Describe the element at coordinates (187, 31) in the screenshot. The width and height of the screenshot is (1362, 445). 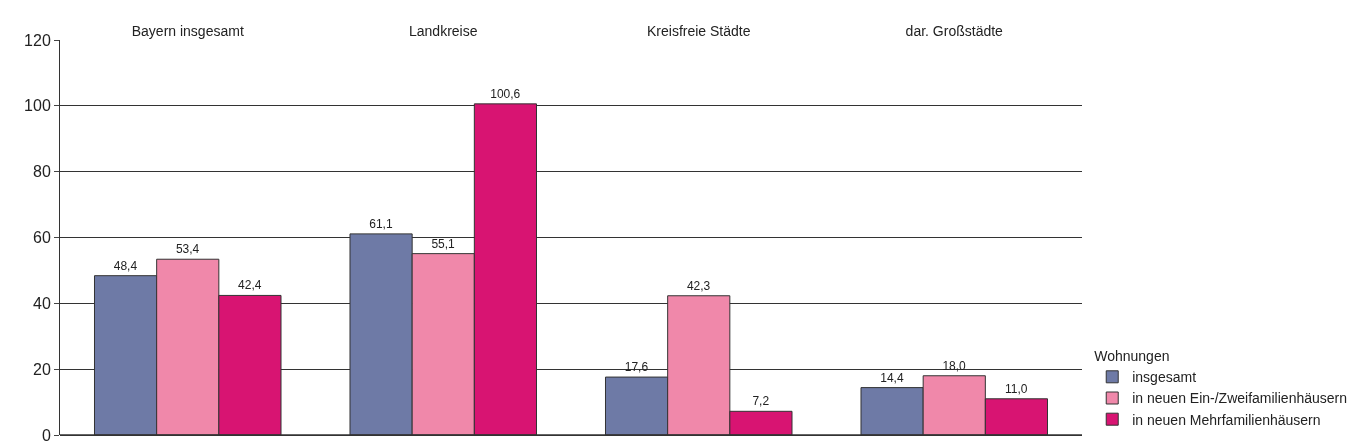
I see `x-tick-label: Bayern insgesamt` at that location.